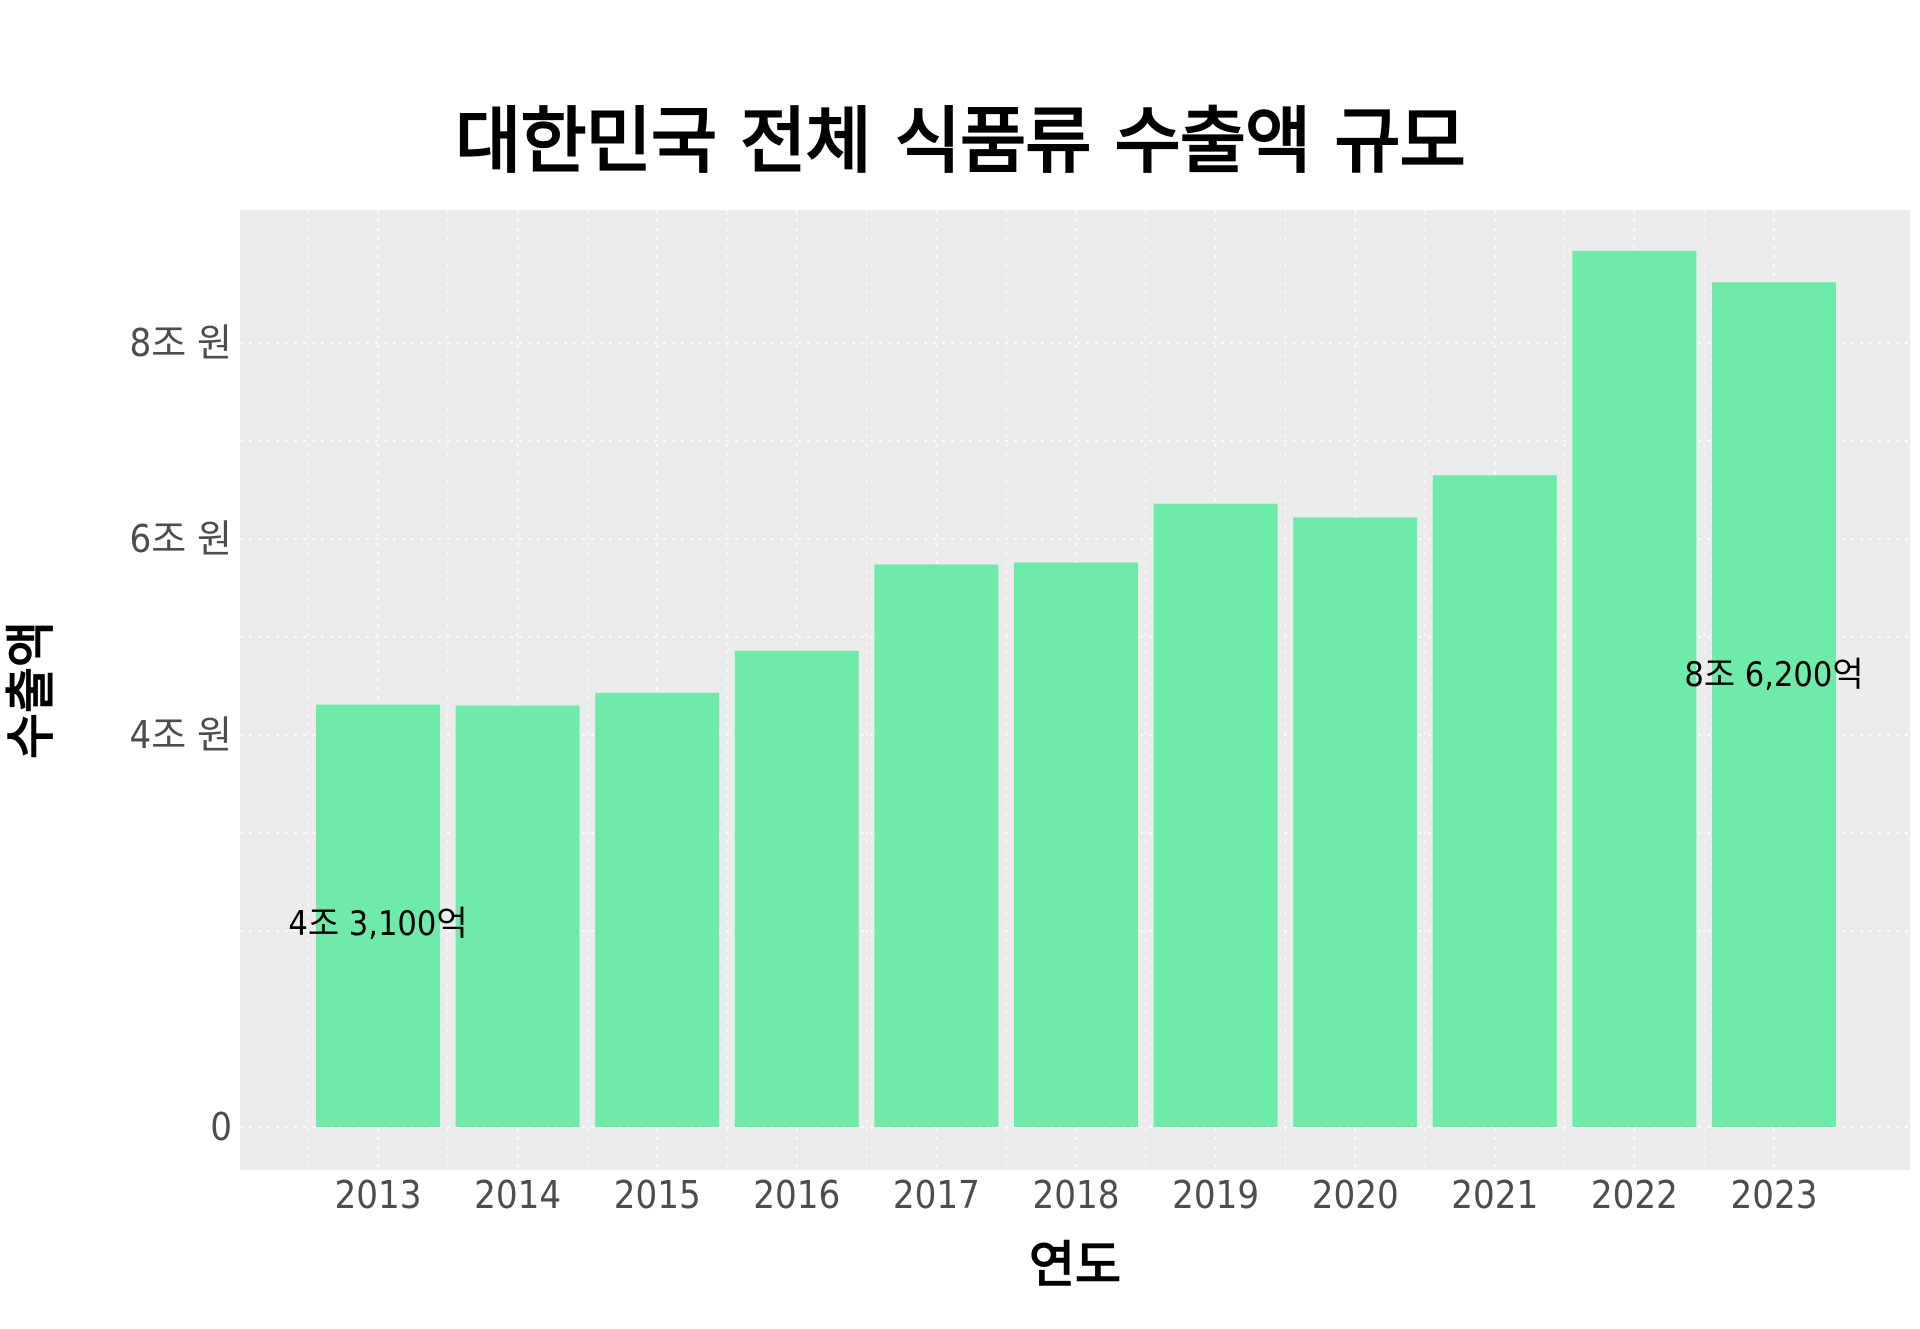 This screenshot has width=1920, height=1329. Describe the element at coordinates (936, 1195) in the screenshot. I see `x-tick-label: 2017` at that location.